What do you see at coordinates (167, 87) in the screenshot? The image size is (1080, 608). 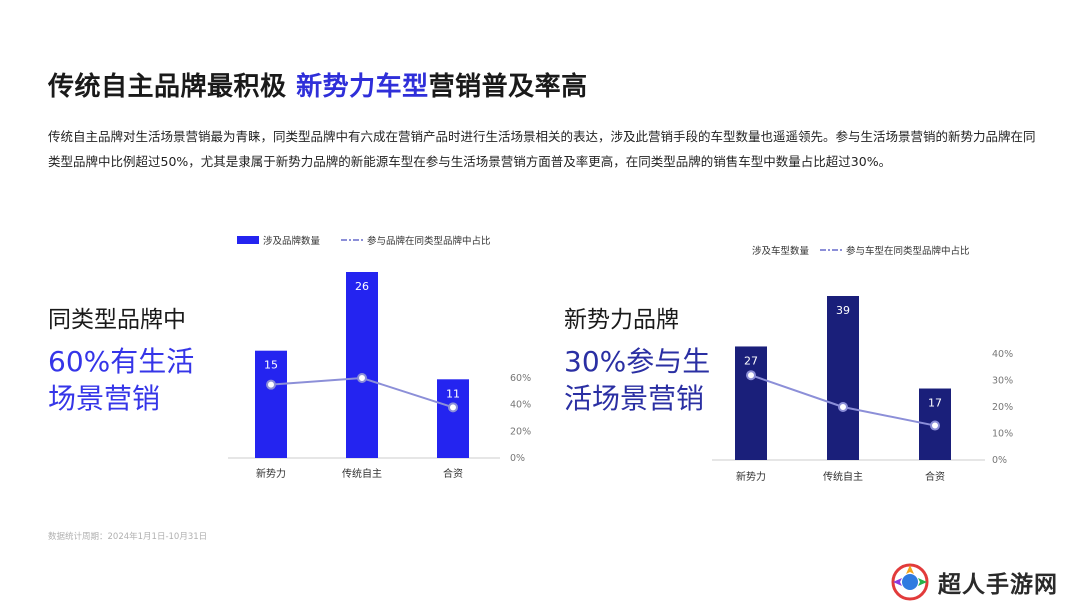 I see `title-part1: 传统自主品牌最积极` at bounding box center [167, 87].